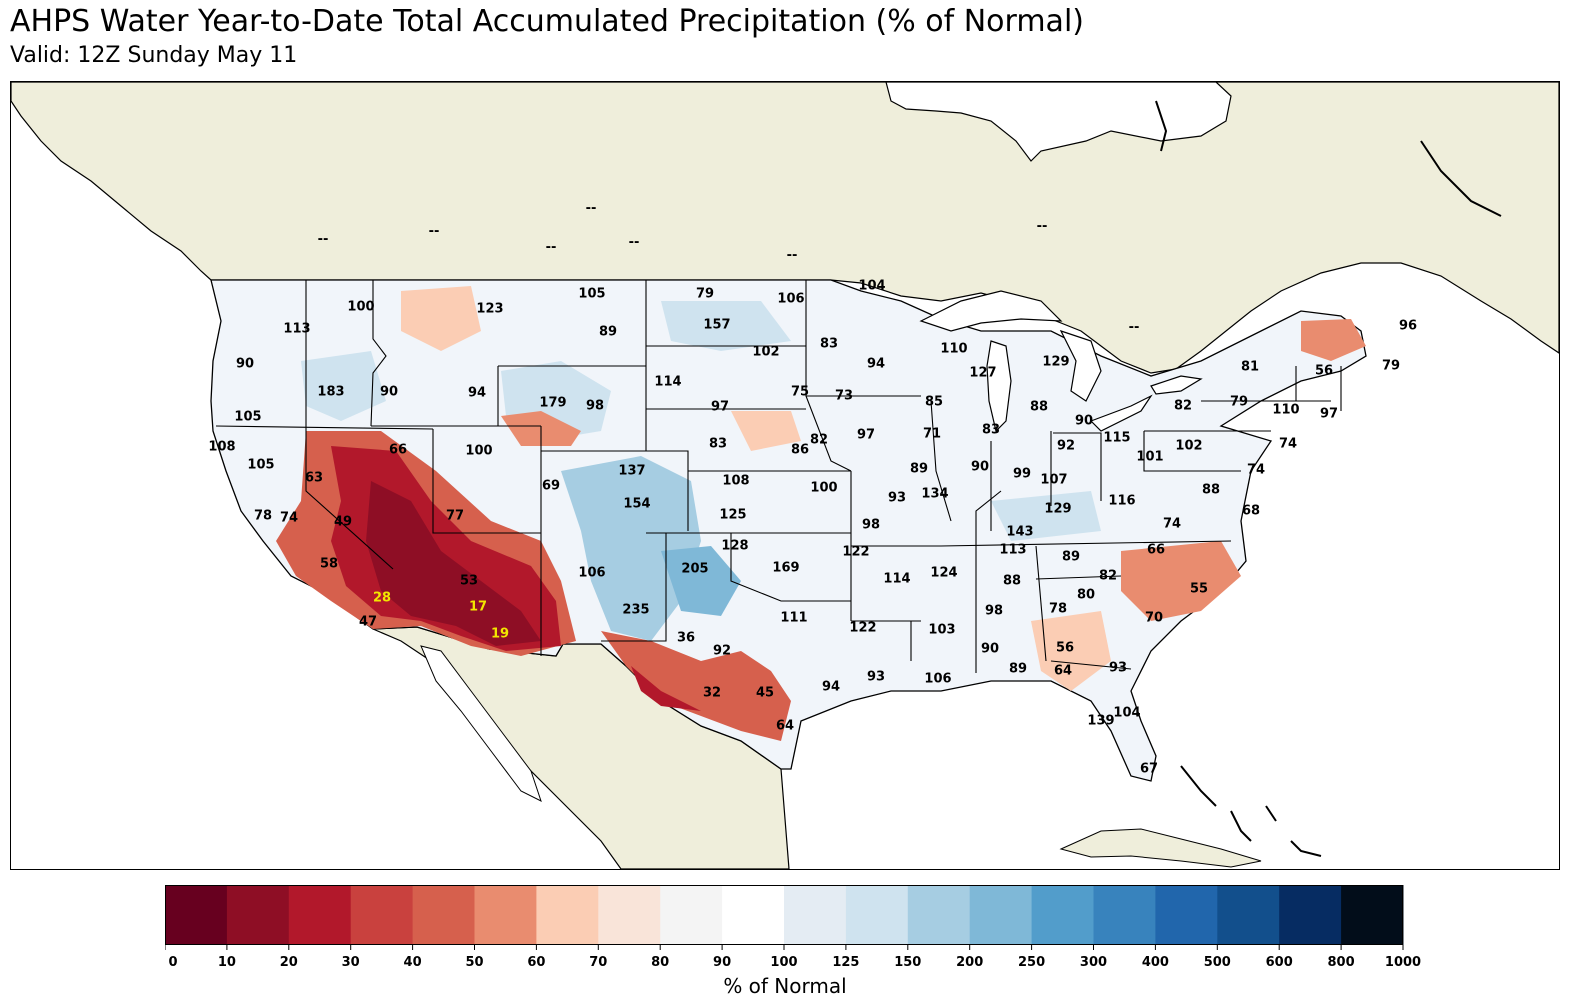  What do you see at coordinates (1116, 438) in the screenshot?
I see `station-value-label: 115` at bounding box center [1116, 438].